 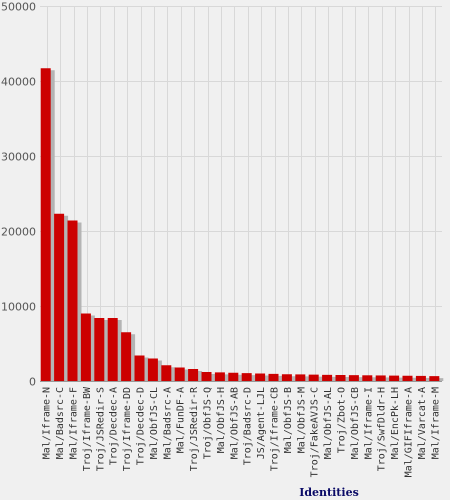 I want to click on y-tick-label: 0, so click(x=32, y=382).